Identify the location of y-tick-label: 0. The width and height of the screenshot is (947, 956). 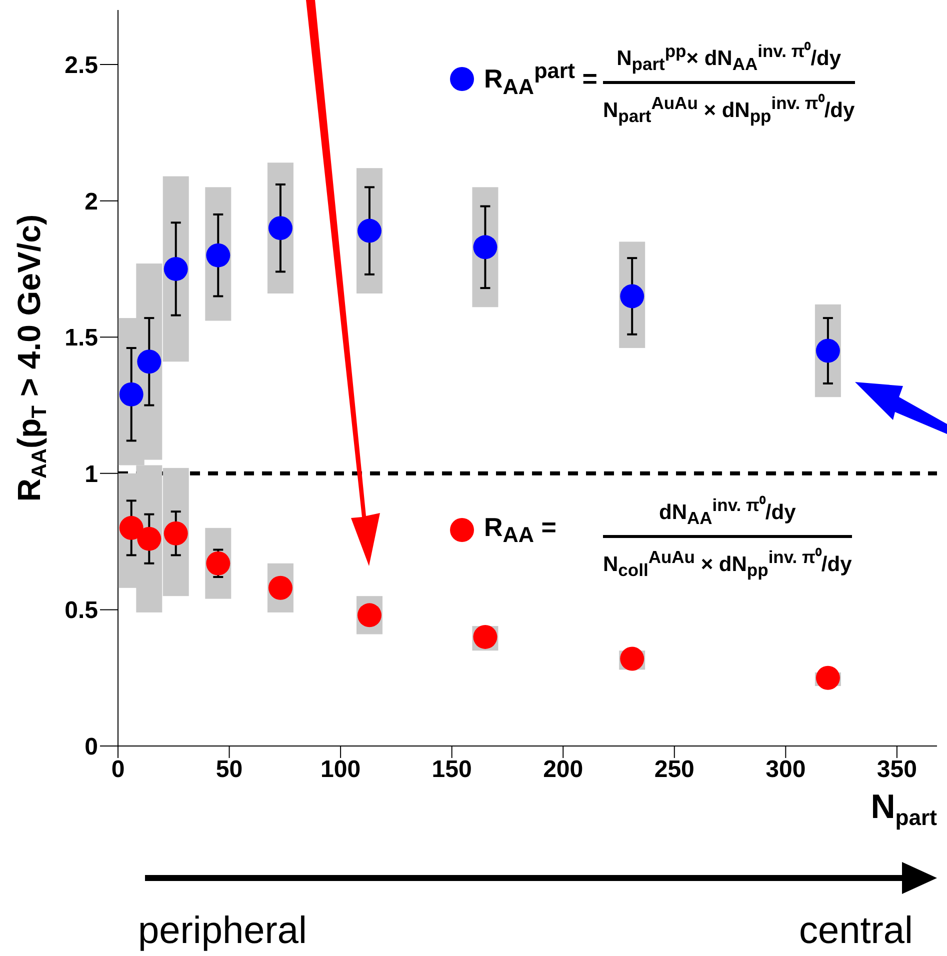
(91, 747).